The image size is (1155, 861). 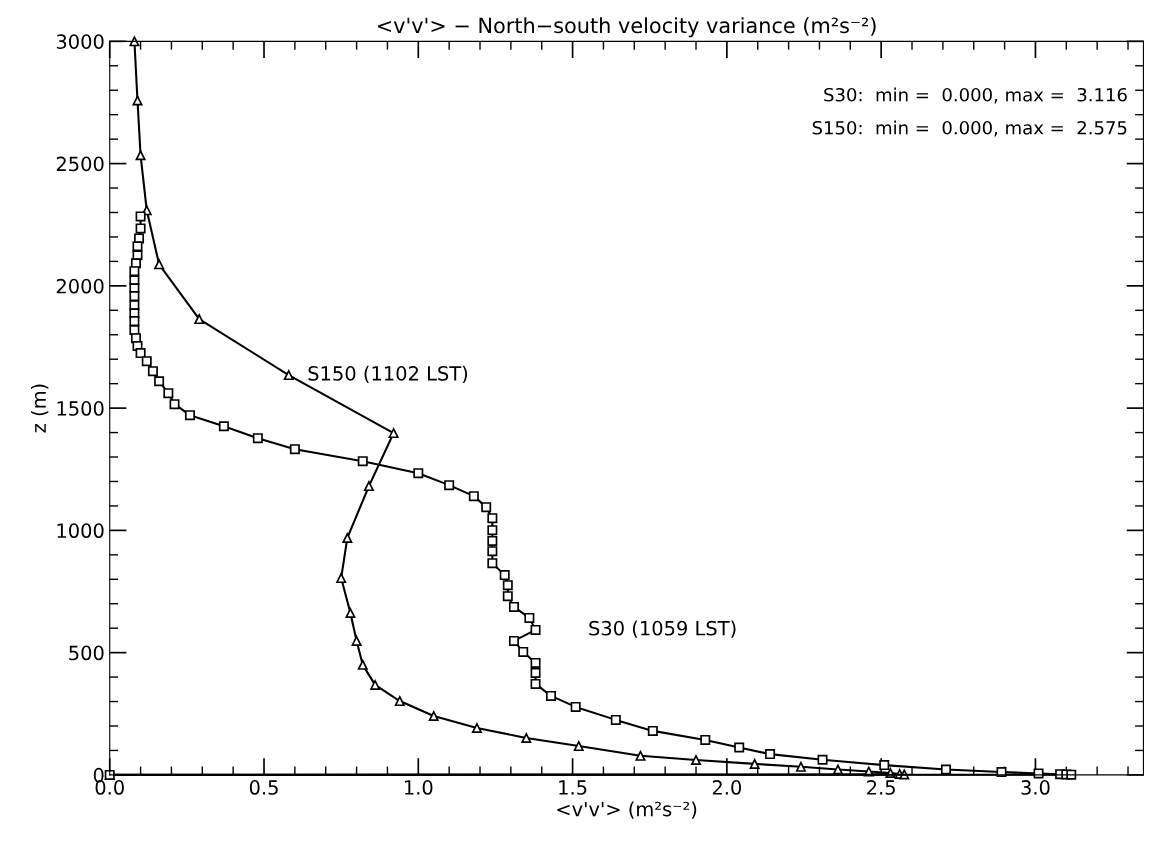 What do you see at coordinates (388, 374) in the screenshot?
I see `series-label: S150 (1102 LST)` at bounding box center [388, 374].